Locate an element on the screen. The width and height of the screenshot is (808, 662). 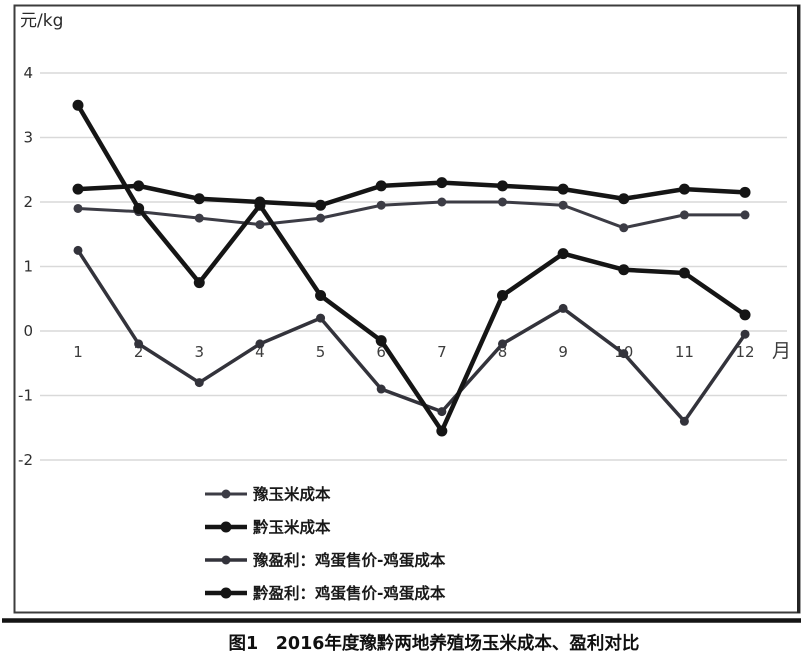
legend-item: 豫玉米成本 is located at coordinates (268, 494).